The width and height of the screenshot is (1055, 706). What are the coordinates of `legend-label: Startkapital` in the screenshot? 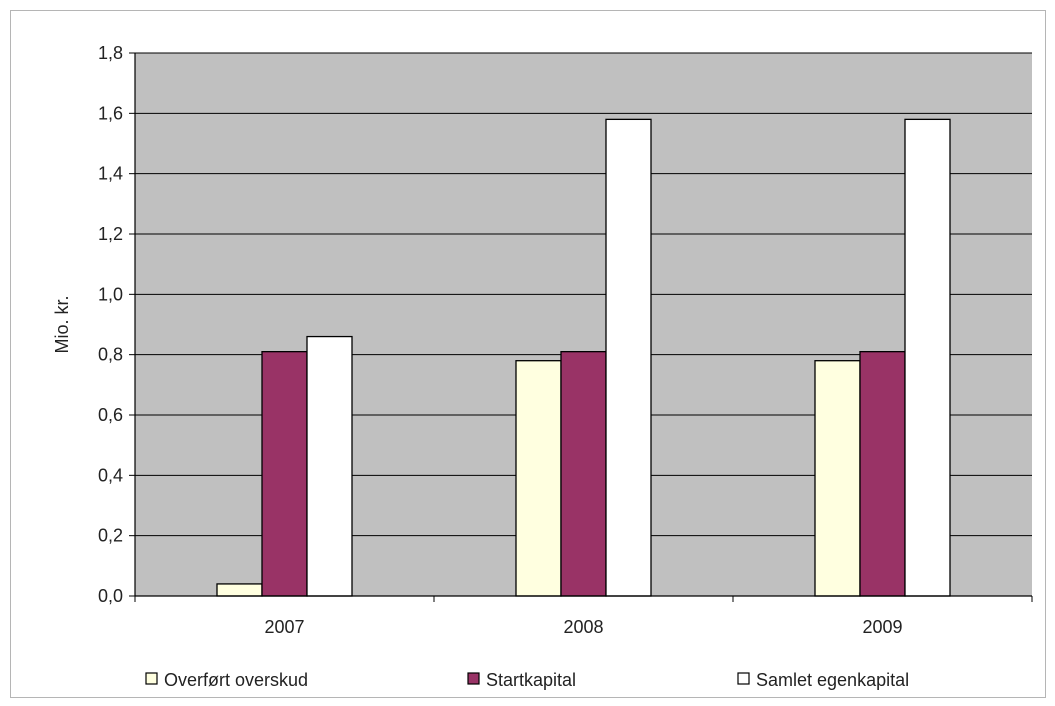 It's located at (531, 680).